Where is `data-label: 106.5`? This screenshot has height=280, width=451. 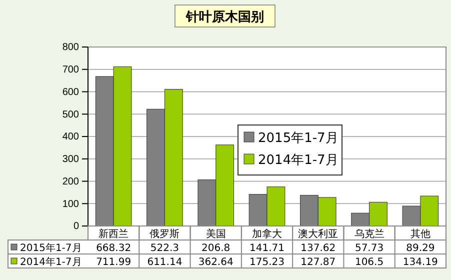 data-label: 106.5 is located at coordinates (369, 262).